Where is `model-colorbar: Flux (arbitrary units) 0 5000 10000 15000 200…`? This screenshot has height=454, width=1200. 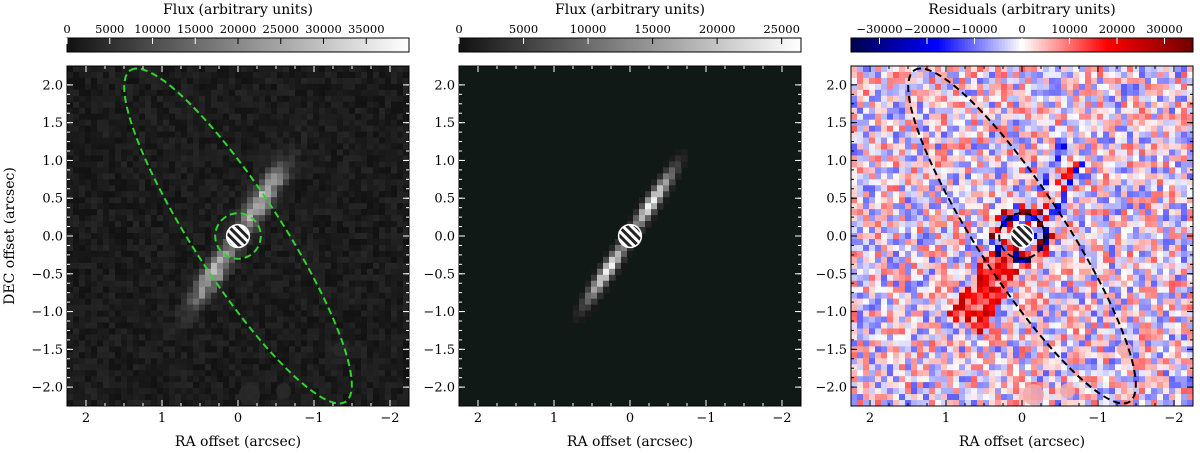 model-colorbar: Flux (arbitrary units) 0 5000 10000 15000 200… is located at coordinates (628, 27).